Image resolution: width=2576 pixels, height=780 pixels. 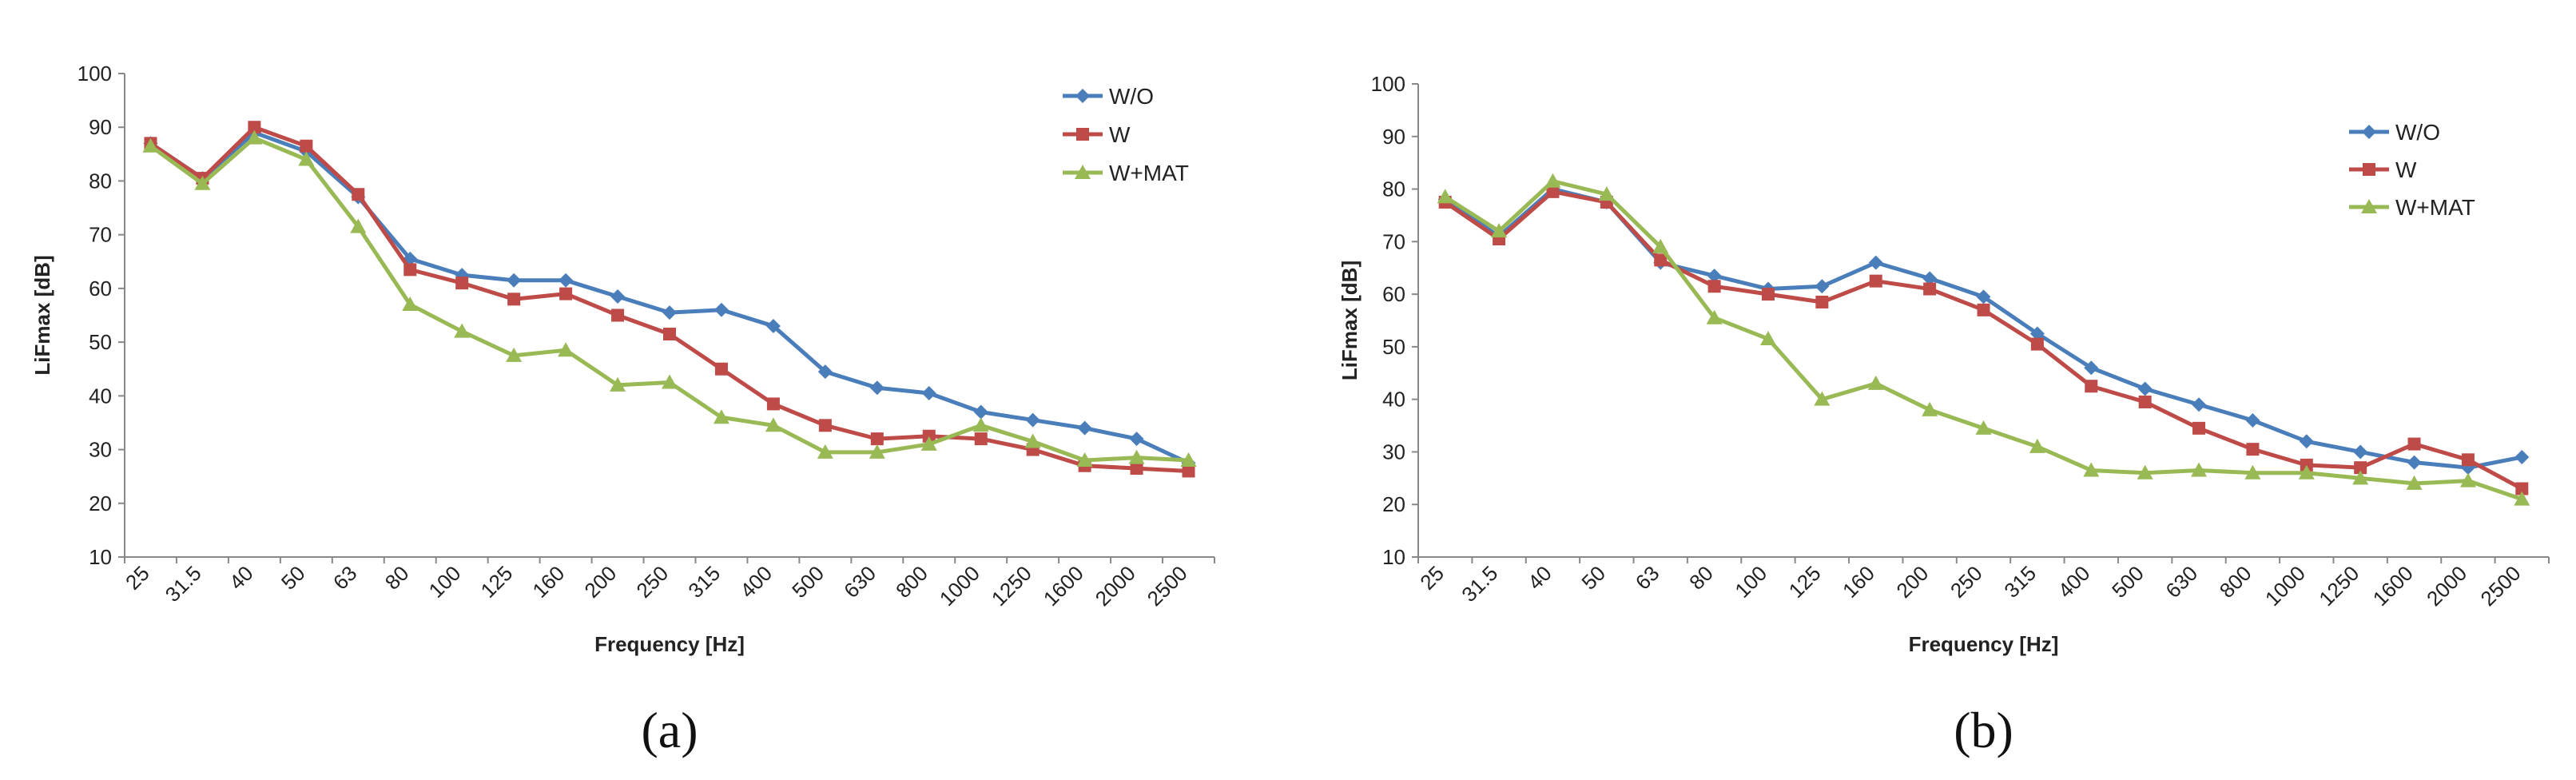 What do you see at coordinates (652, 582) in the screenshot?
I see `x-tick-label: 250` at bounding box center [652, 582].